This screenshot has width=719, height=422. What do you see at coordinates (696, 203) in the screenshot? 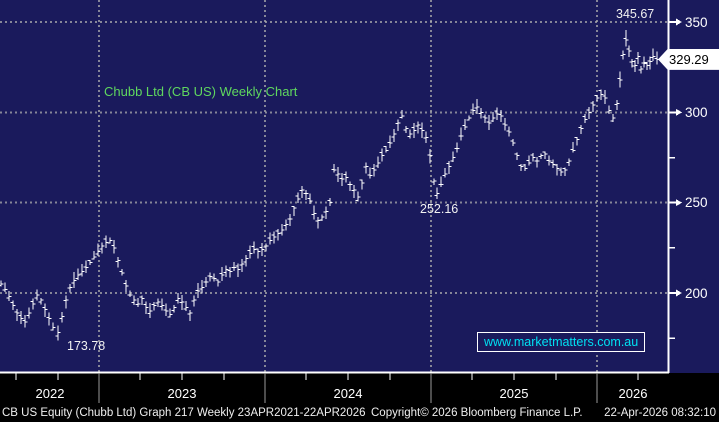
I see `y-axis-tick-250: 250` at bounding box center [696, 203].